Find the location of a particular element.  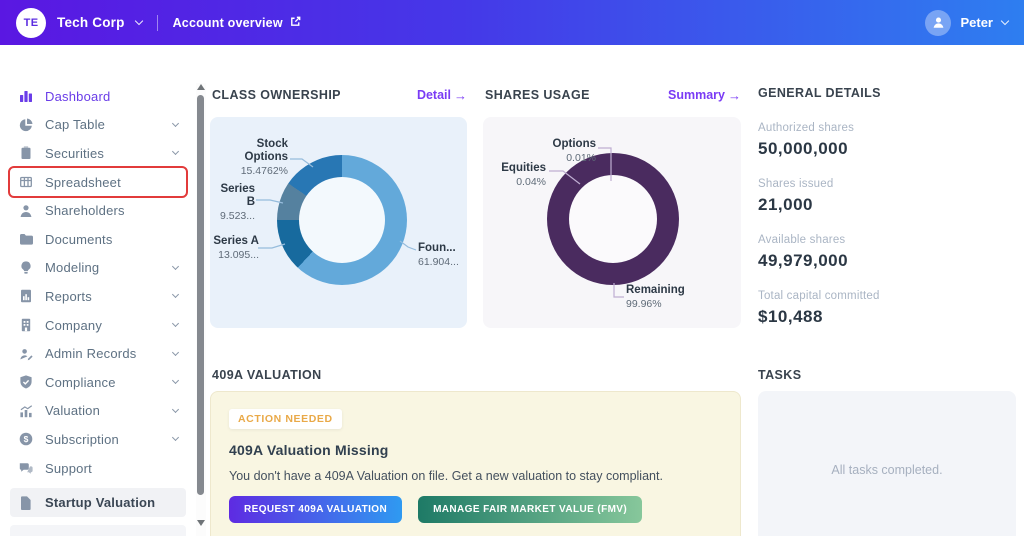

sidebar-item-startup-valuation: Startup Valuation is located at coordinates (98, 502).